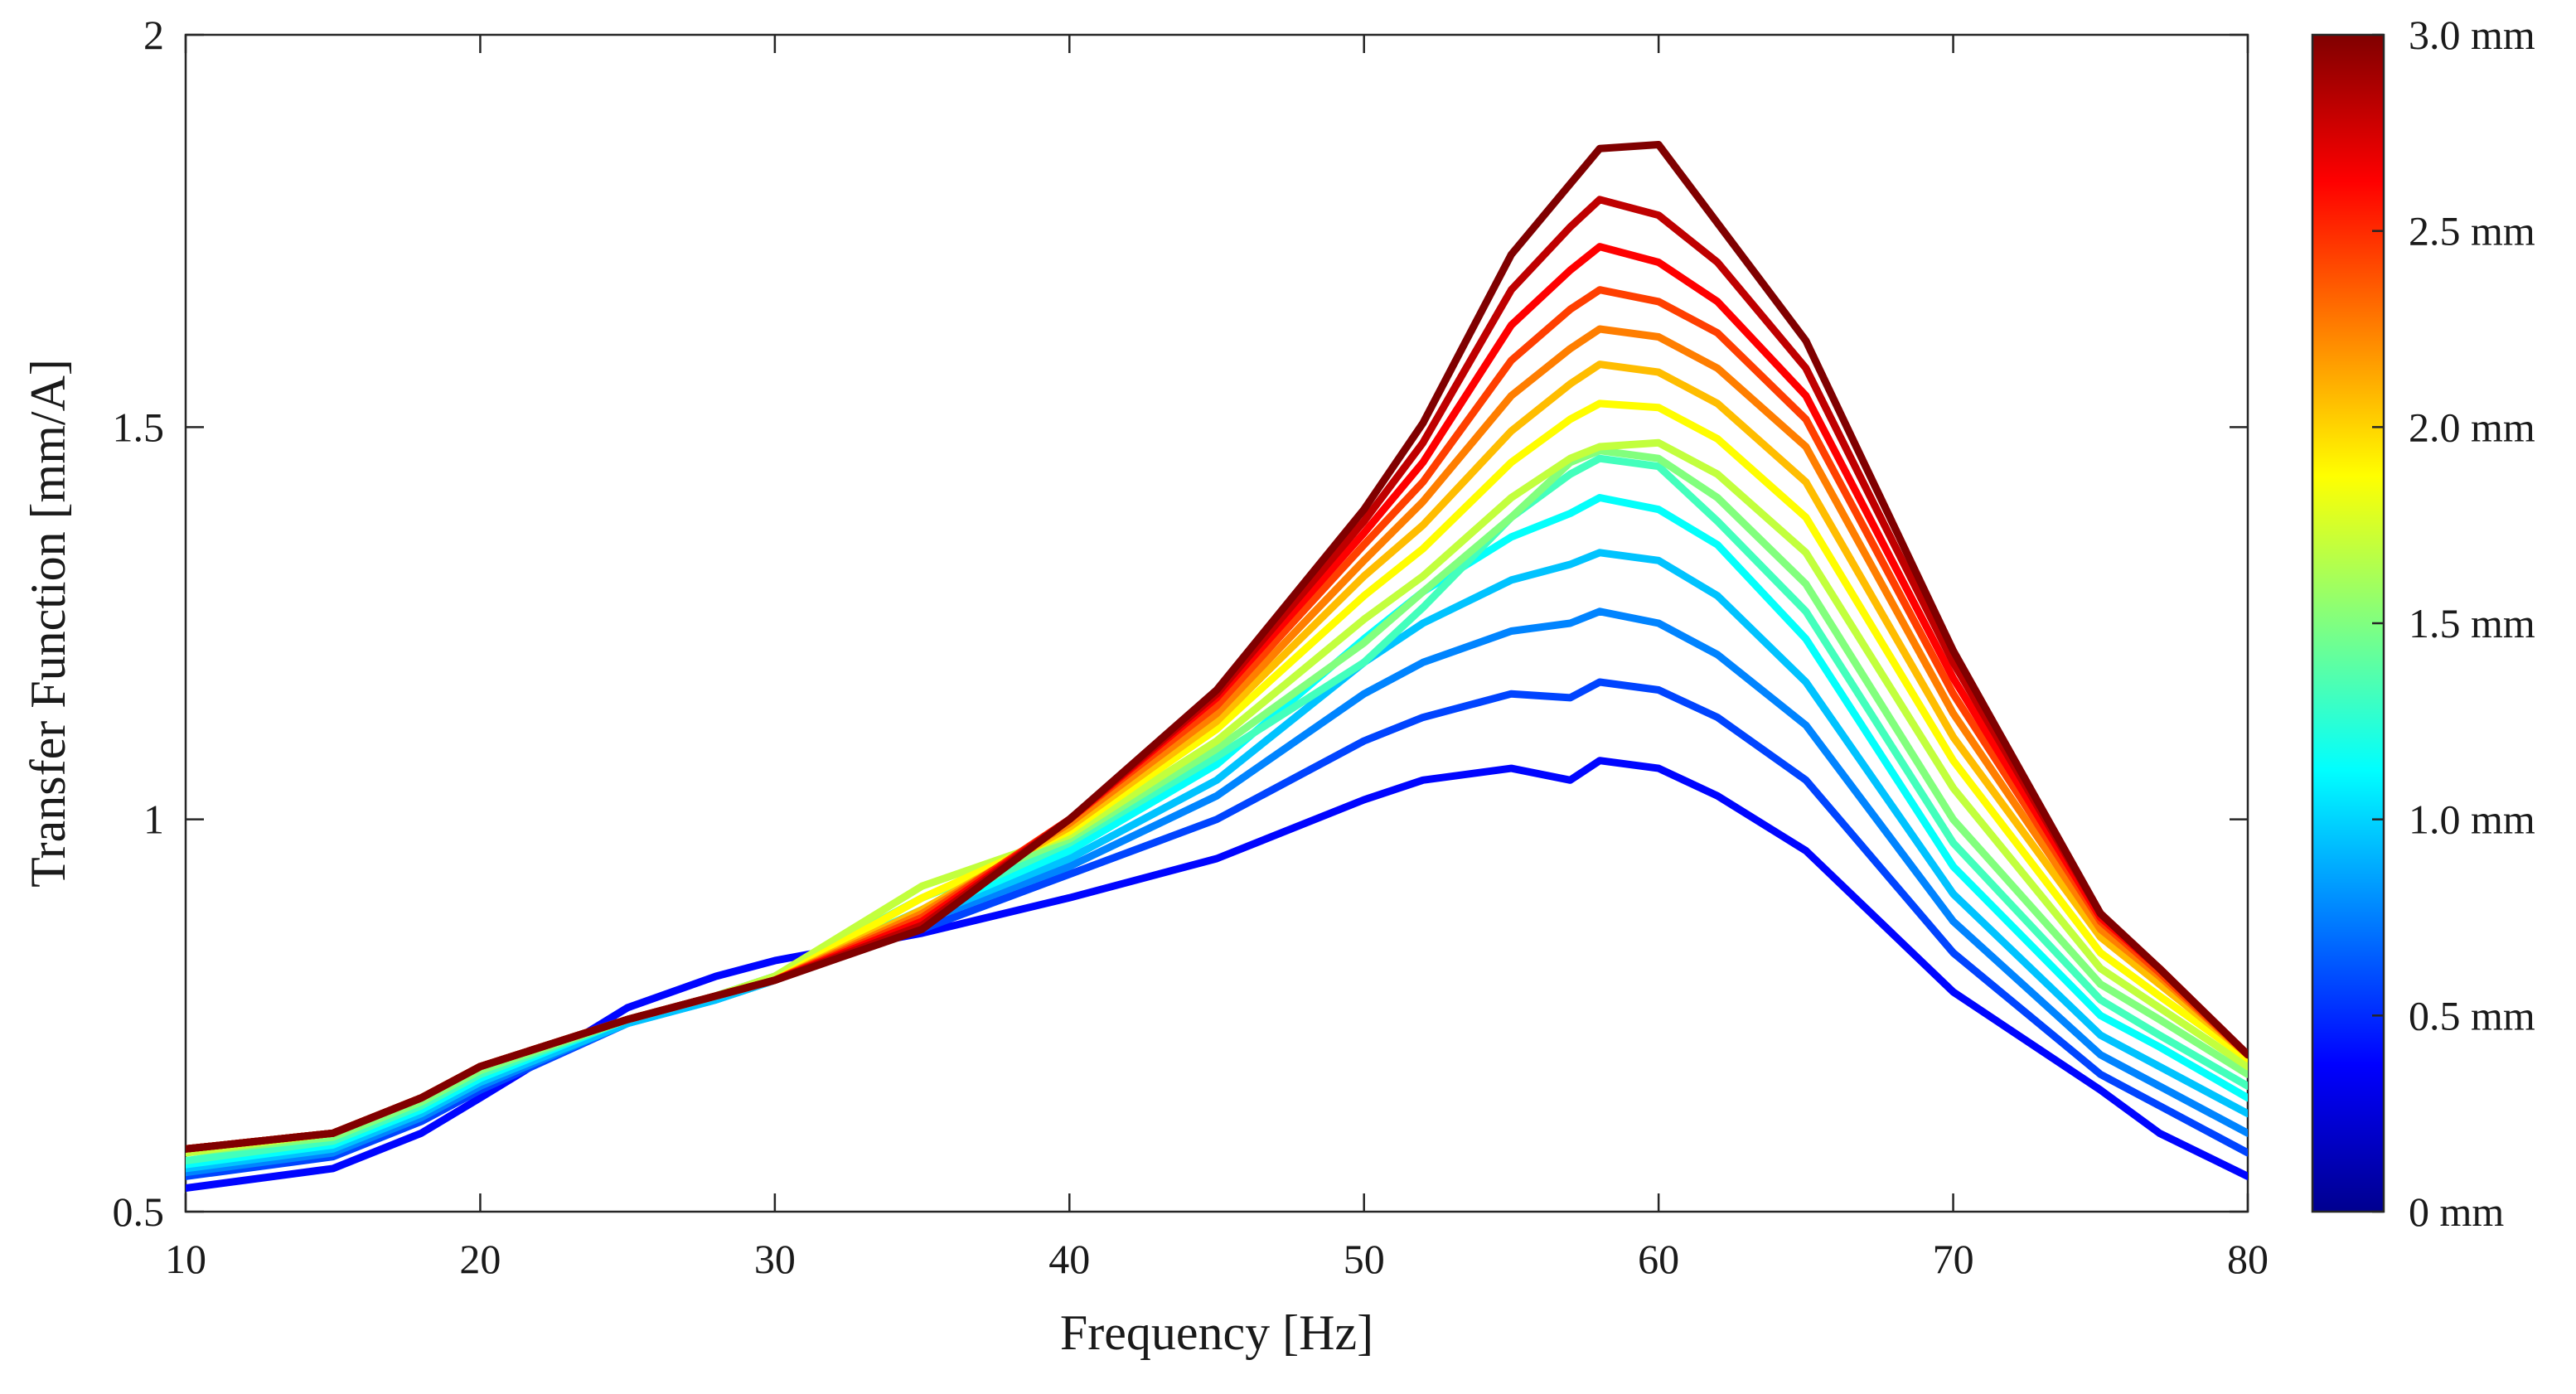 The height and width of the screenshot is (1394, 2576). Describe the element at coordinates (2472, 427) in the screenshot. I see `colorbar-tick-label: 2.0 mm` at that location.